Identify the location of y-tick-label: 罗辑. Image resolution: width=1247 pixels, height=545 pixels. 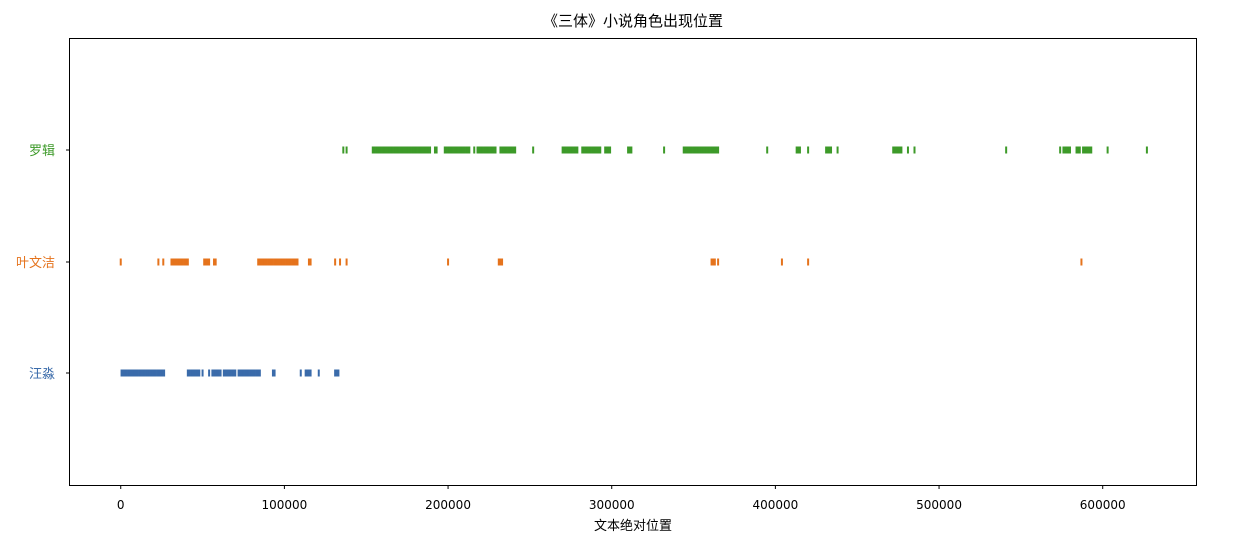
(42, 151).